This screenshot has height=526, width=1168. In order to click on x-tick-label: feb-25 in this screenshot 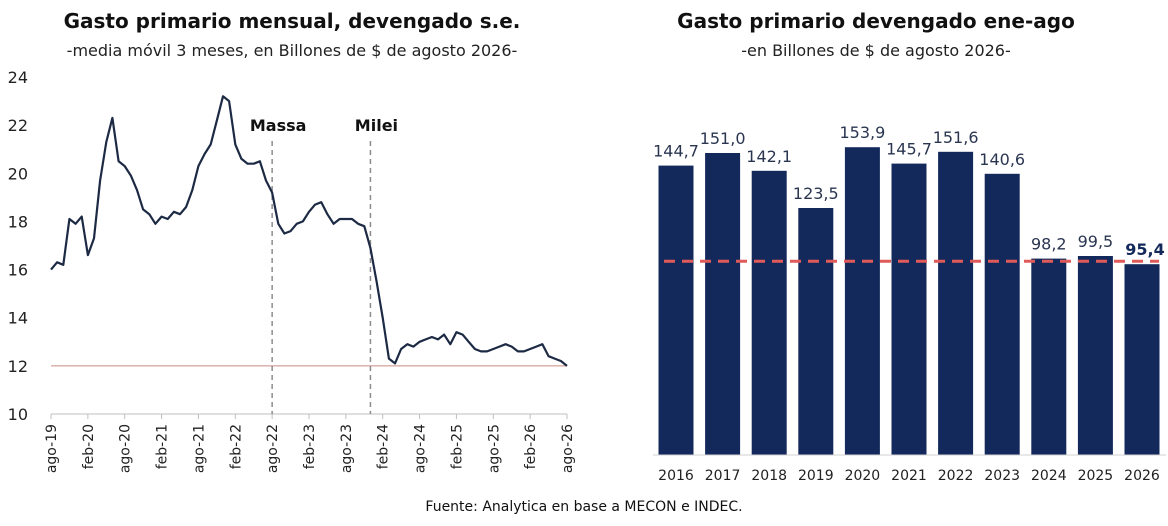, I will do `click(457, 446)`.